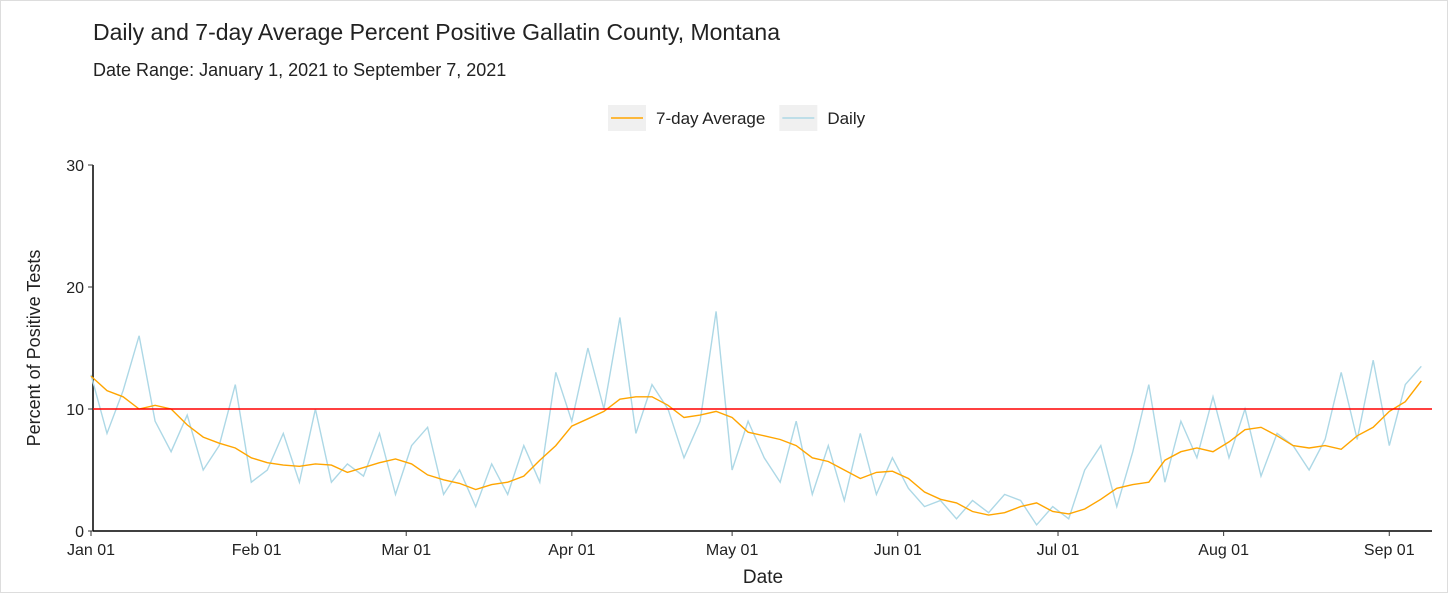  I want to click on x-axis-label: Date, so click(763, 577).